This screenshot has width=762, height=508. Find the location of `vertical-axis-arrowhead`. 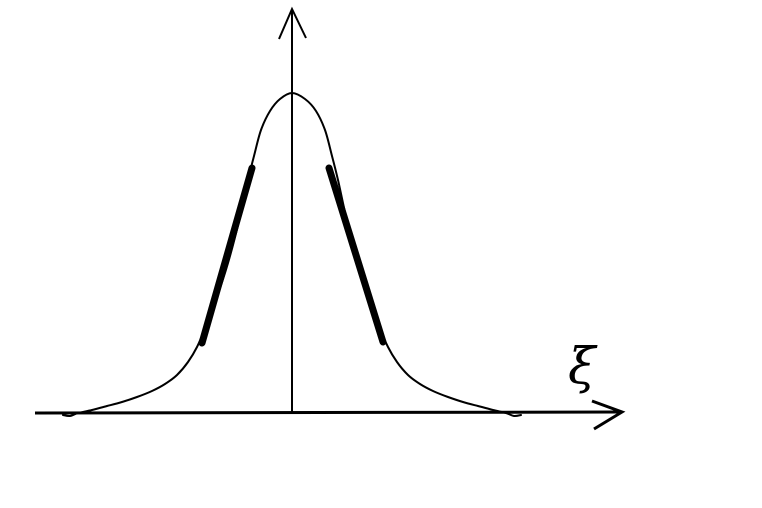

vertical-axis-arrowhead is located at coordinates (292, 23).